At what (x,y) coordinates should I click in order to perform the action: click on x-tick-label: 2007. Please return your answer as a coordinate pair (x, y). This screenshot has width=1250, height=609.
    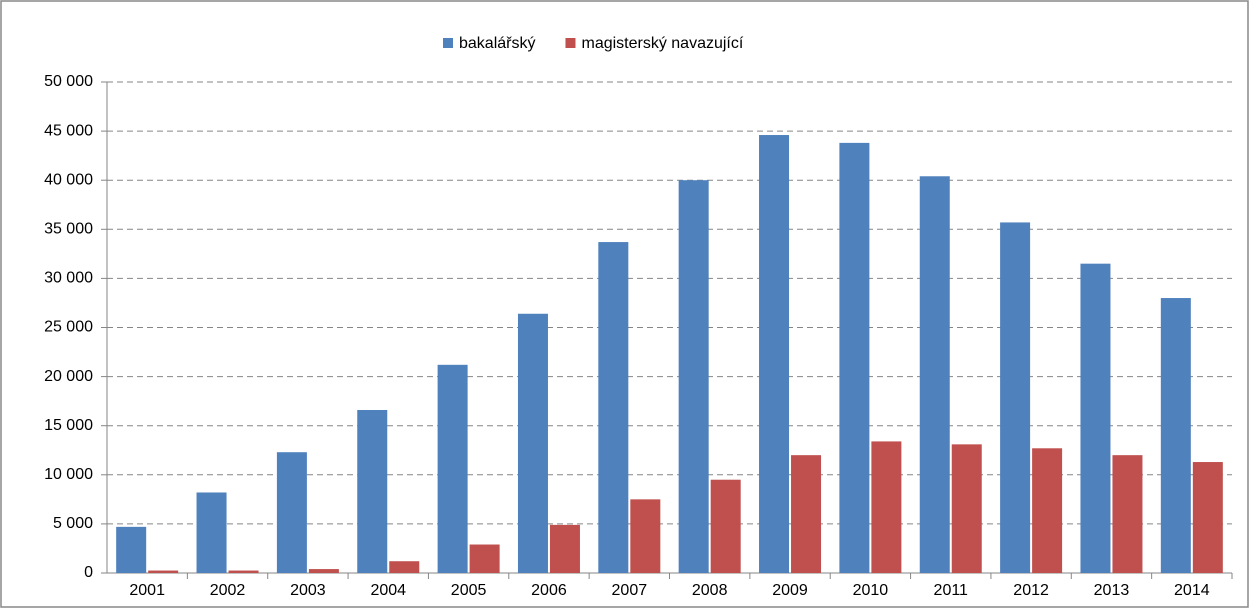
    Looking at the image, I should click on (630, 590).